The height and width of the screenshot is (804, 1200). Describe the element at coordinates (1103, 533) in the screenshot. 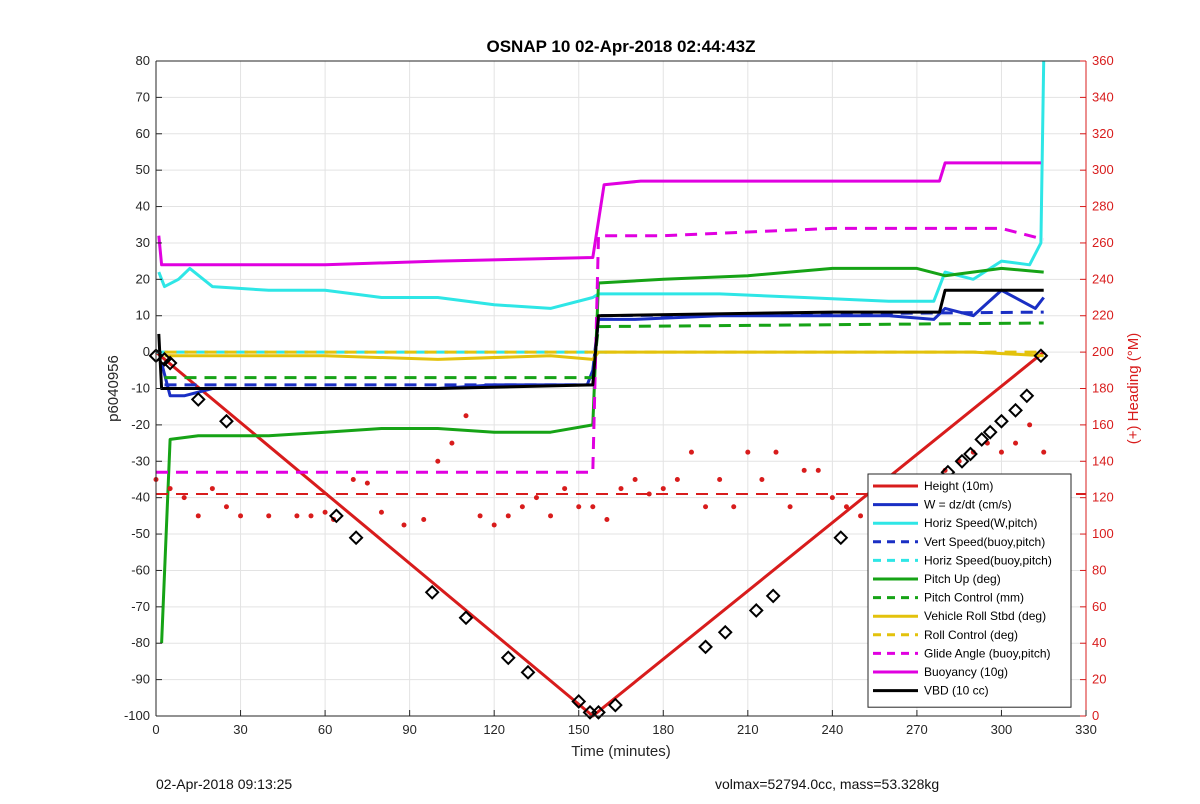

I see `y-tick-label-right: 100` at that location.